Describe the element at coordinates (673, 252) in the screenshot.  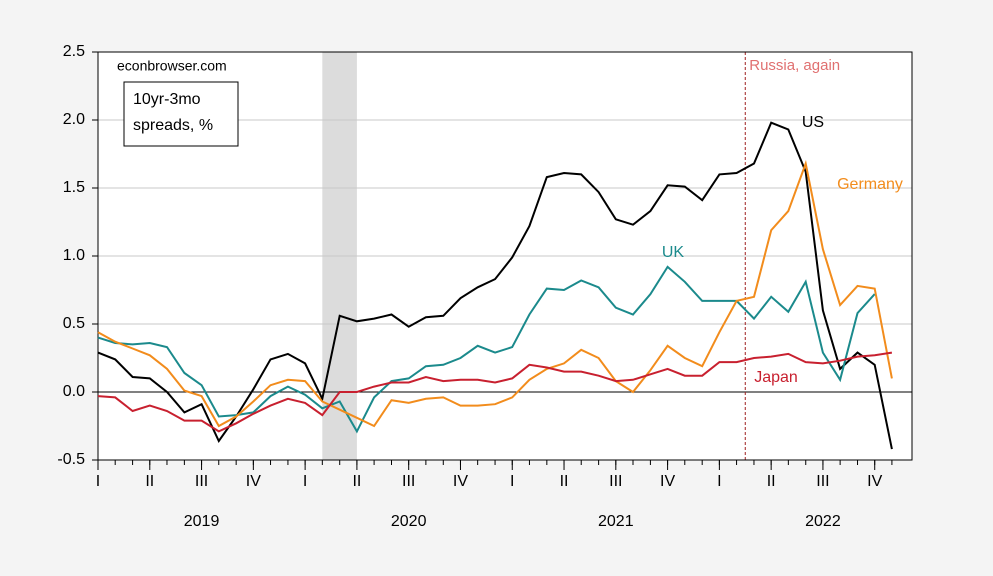
I see `series-label: UK` at that location.